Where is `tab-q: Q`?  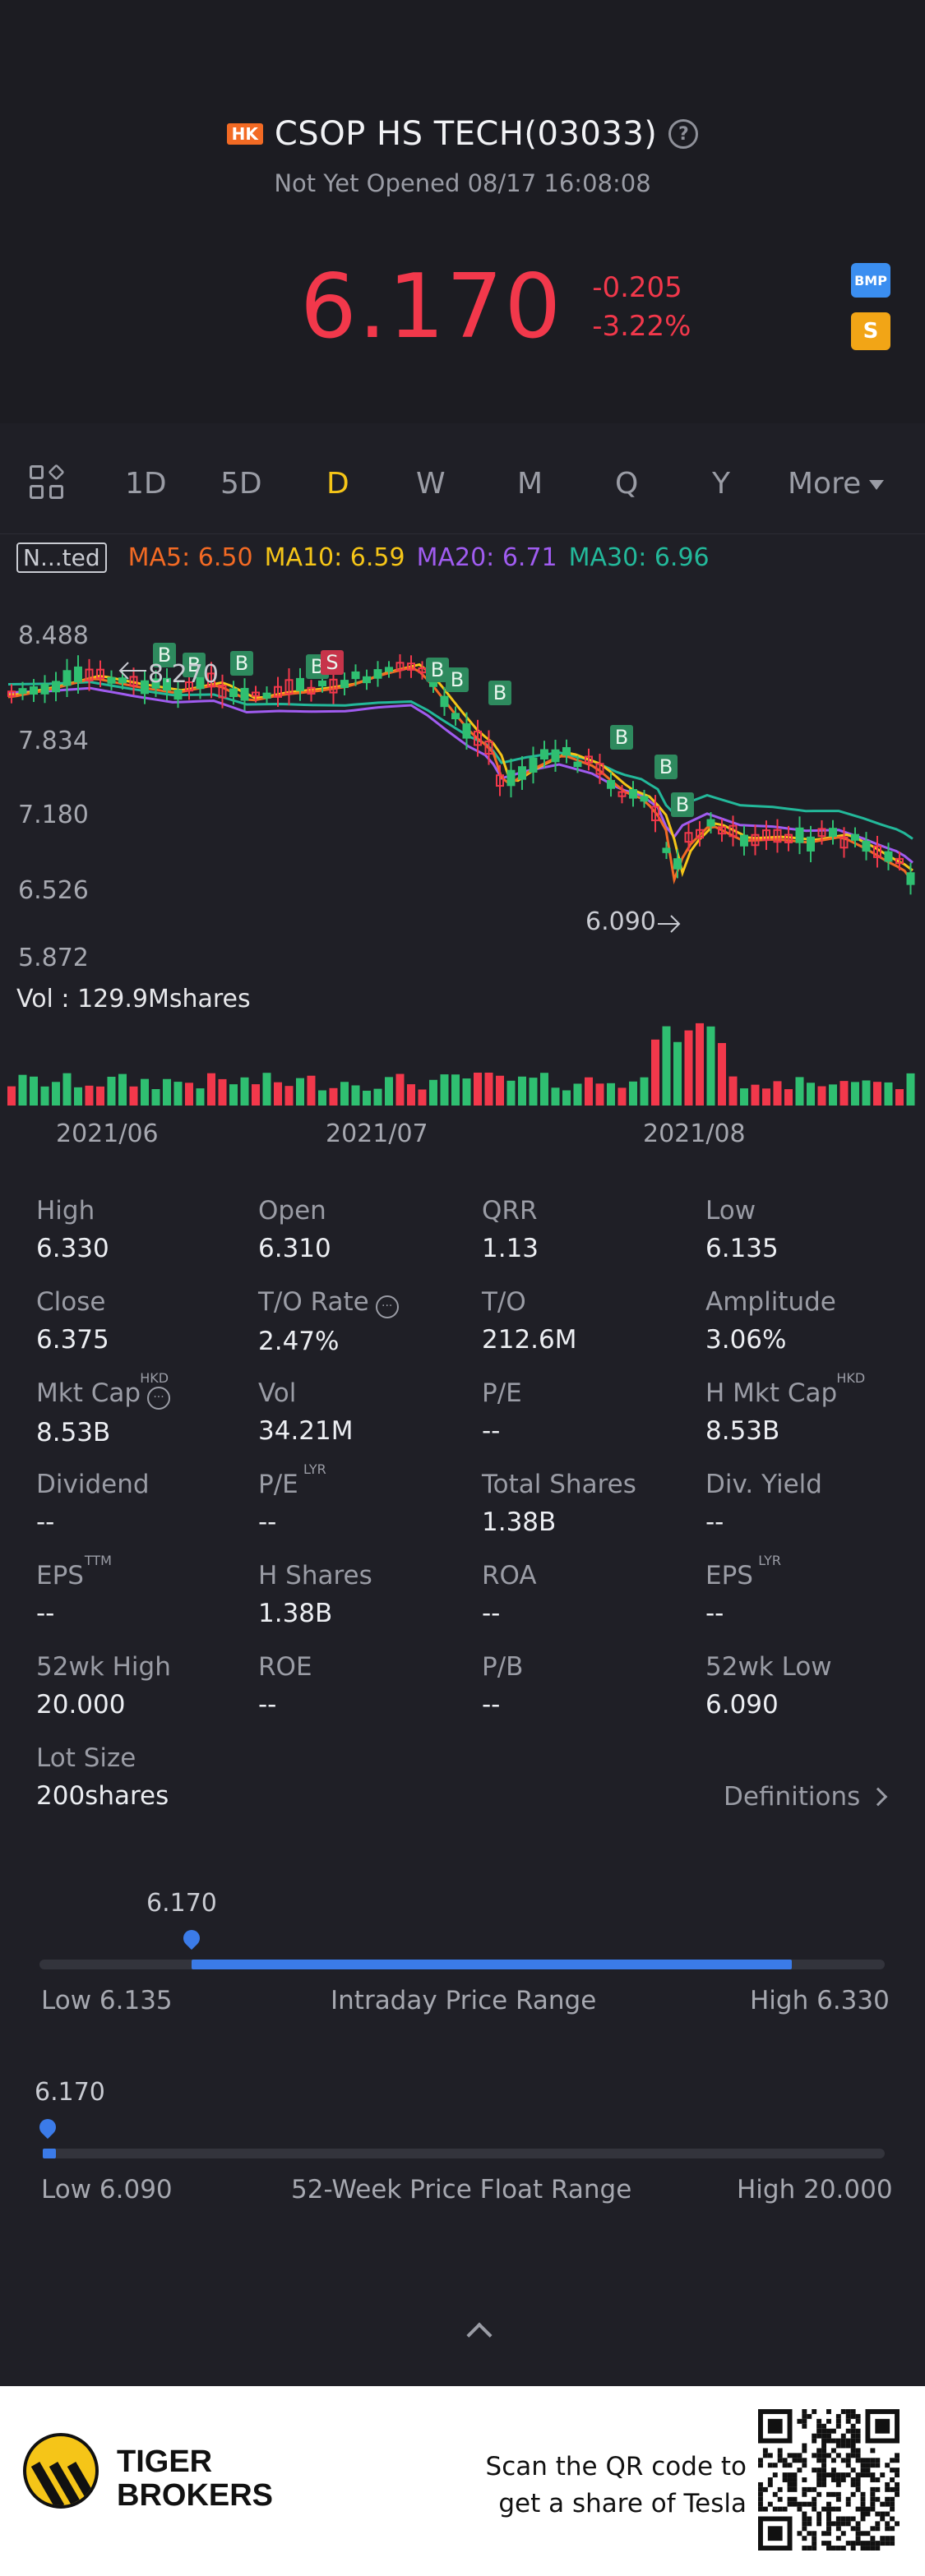
tab-q: Q is located at coordinates (627, 484).